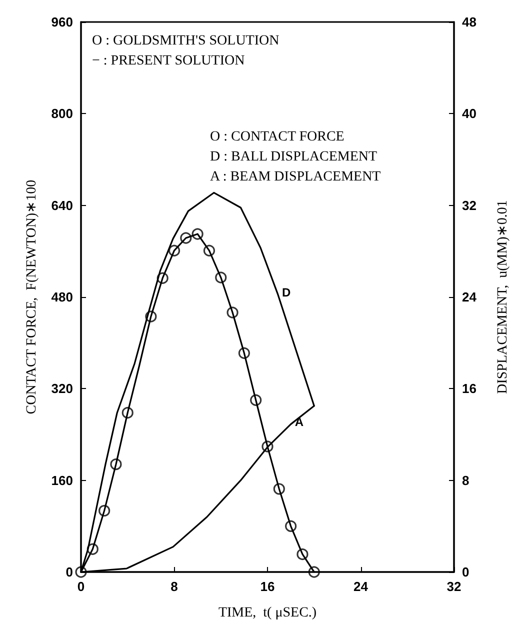 This screenshot has width=518, height=635. What do you see at coordinates (62, 205) in the screenshot?
I see `y-tick-label: 640` at bounding box center [62, 205].